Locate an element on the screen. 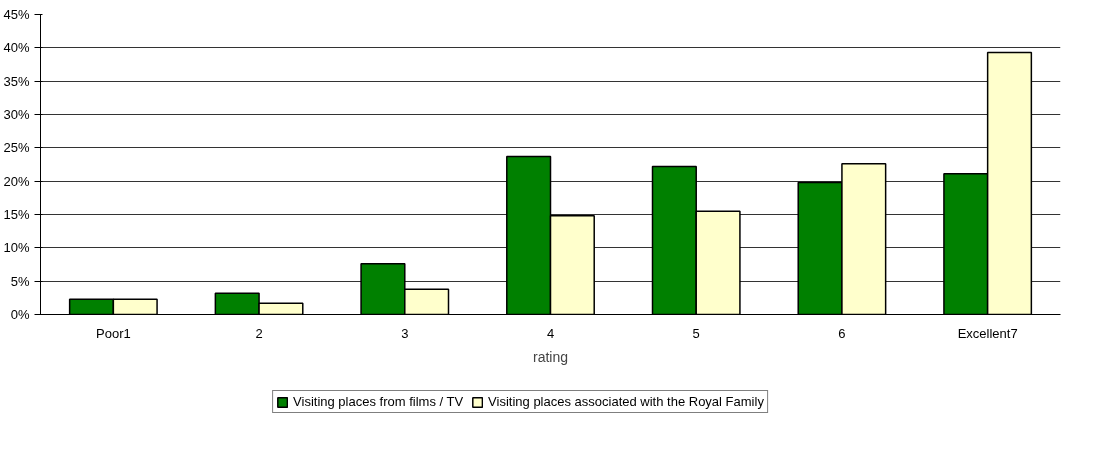 The image size is (1106, 457). y-tick-label: 5% is located at coordinates (20, 281).